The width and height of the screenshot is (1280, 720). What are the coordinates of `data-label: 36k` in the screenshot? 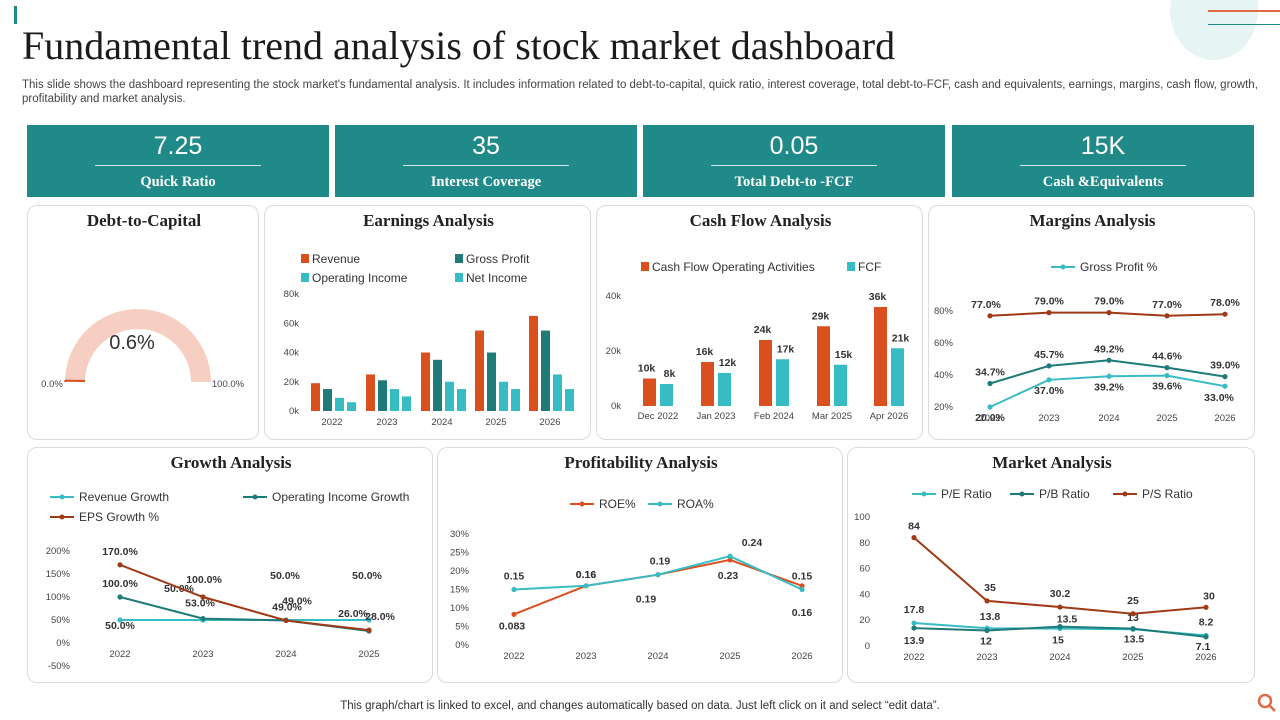 It's located at (878, 297).